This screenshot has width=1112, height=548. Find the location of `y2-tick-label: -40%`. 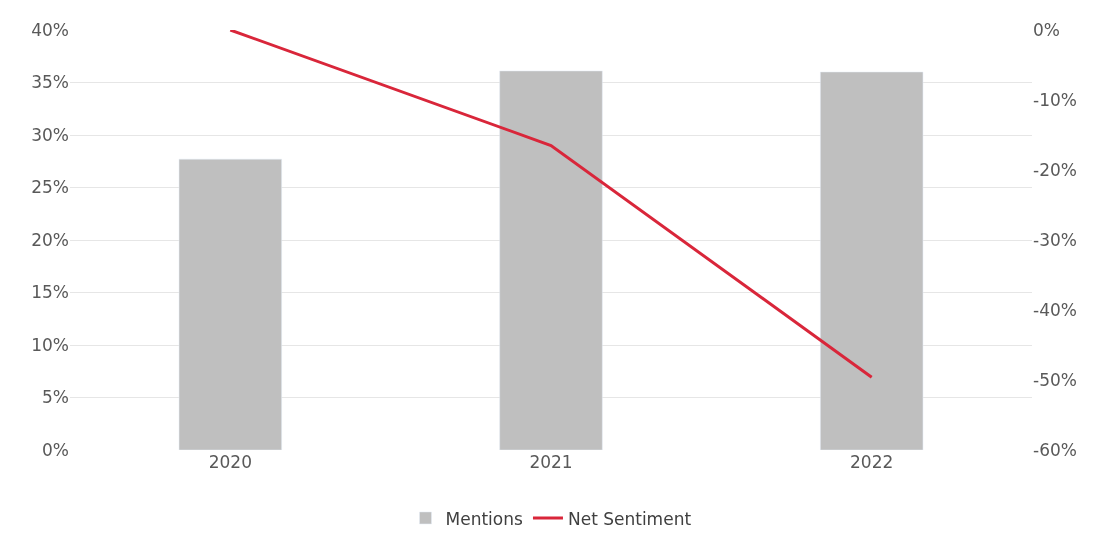

y2-tick-label: -40% is located at coordinates (1055, 309).